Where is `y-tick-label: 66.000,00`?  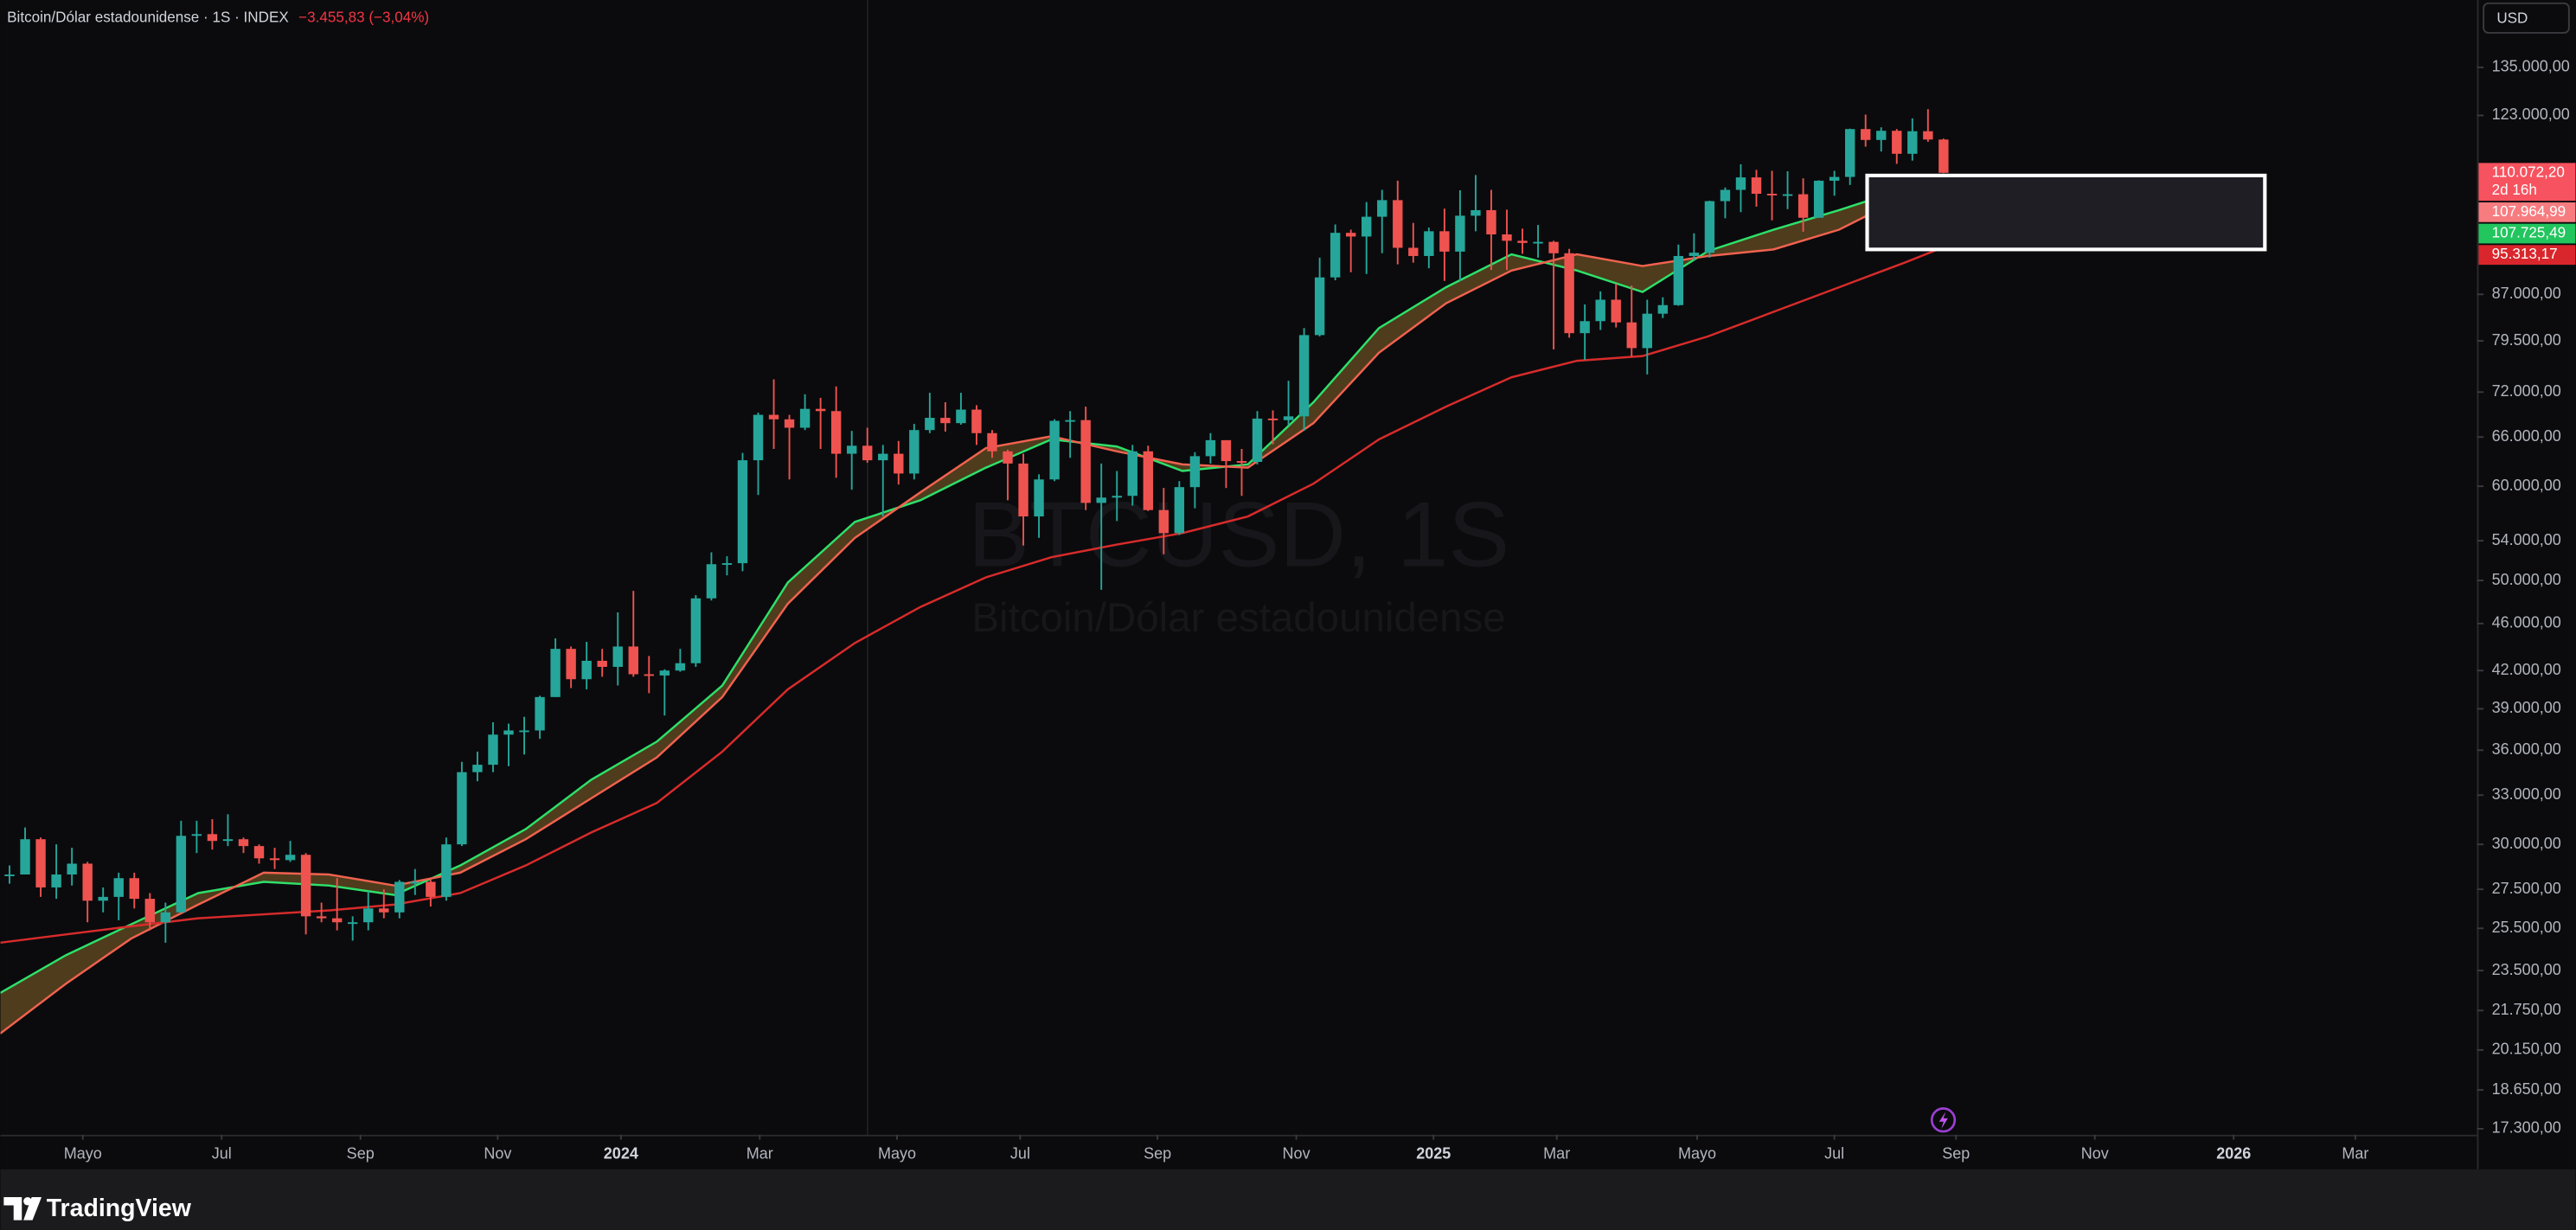
y-tick-label: 66.000,00 is located at coordinates (2526, 436).